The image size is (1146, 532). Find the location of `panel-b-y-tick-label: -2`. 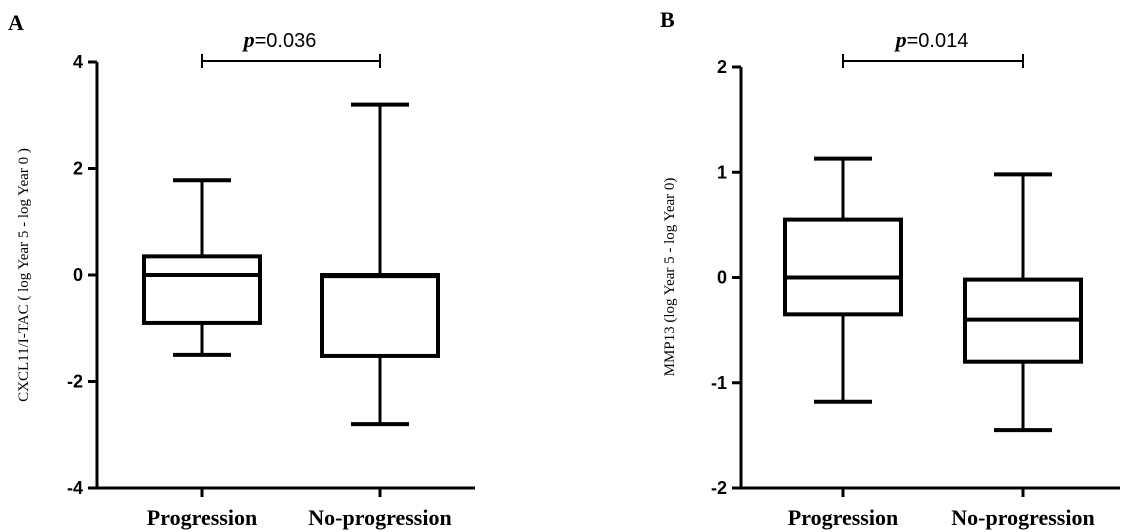

panel-b-y-tick-label: -2 is located at coordinates (719, 488).